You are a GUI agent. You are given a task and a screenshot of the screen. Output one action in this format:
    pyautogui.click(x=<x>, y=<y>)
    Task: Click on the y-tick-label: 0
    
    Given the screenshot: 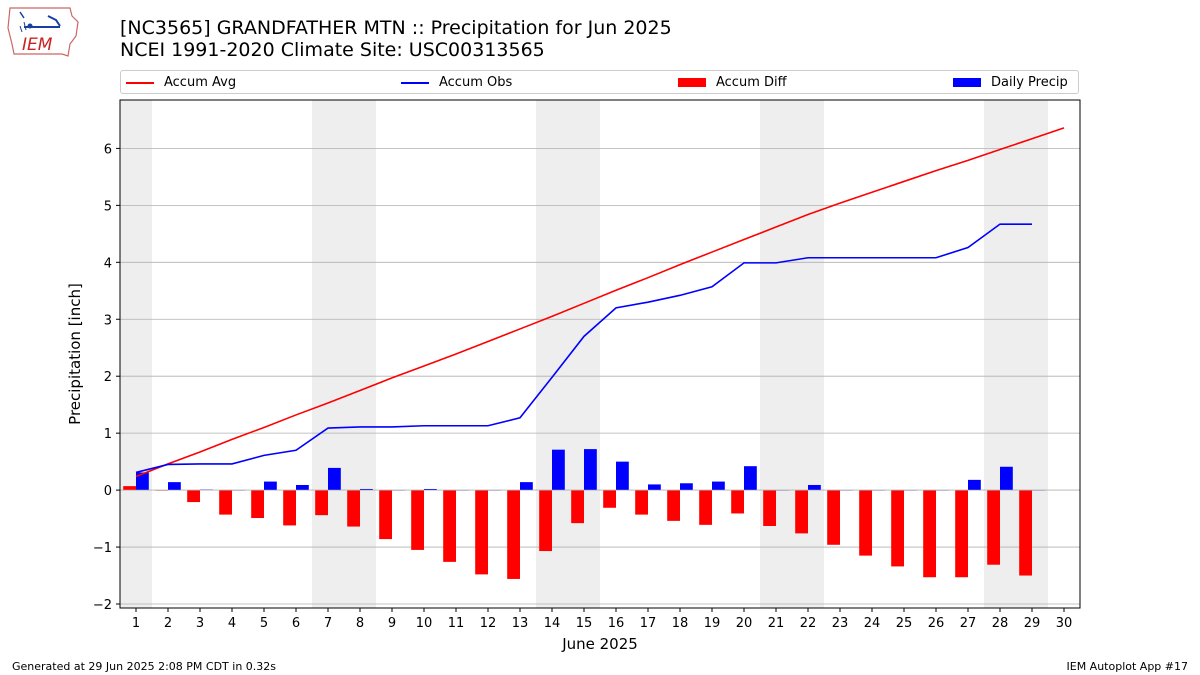 What is the action you would take?
    pyautogui.click(x=108, y=491)
    